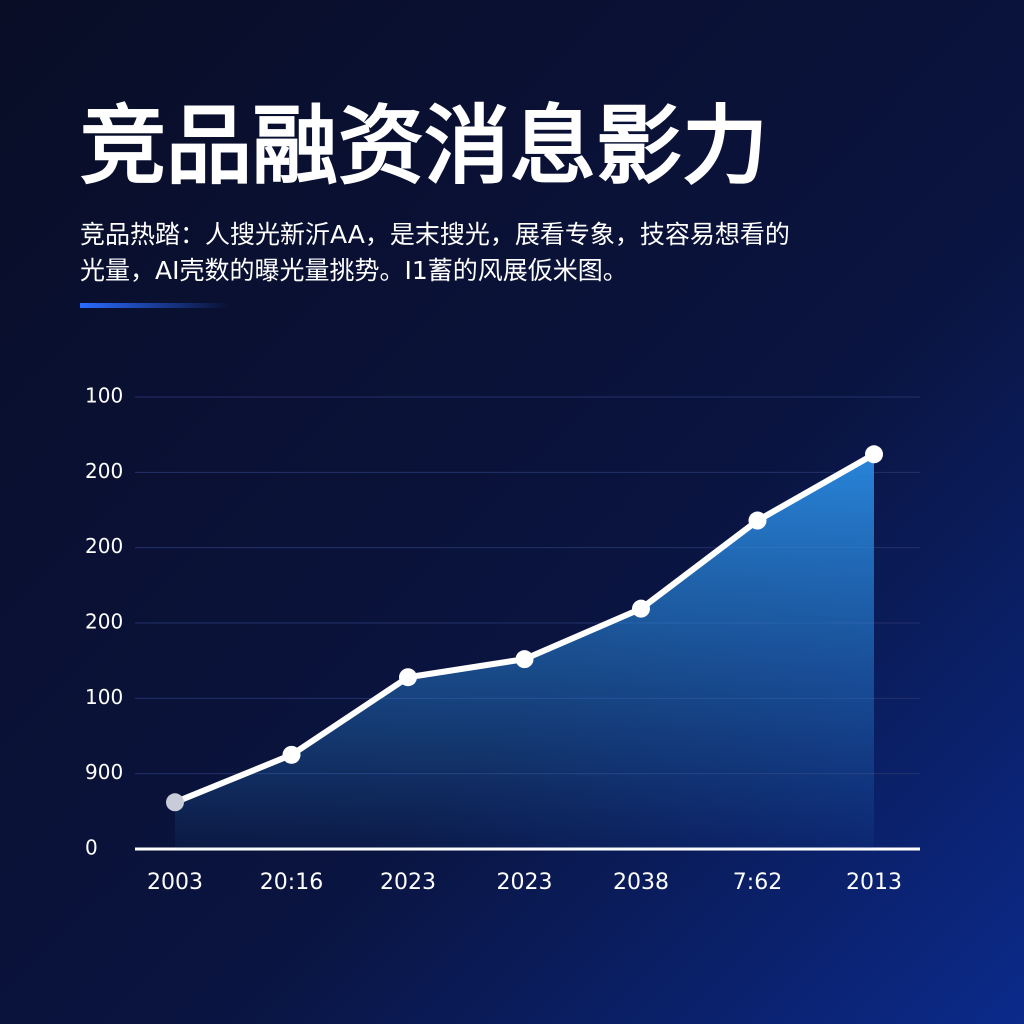 This screenshot has height=1024, width=1024. Describe the element at coordinates (91, 848) in the screenshot. I see `y-tick-label: 0` at that location.